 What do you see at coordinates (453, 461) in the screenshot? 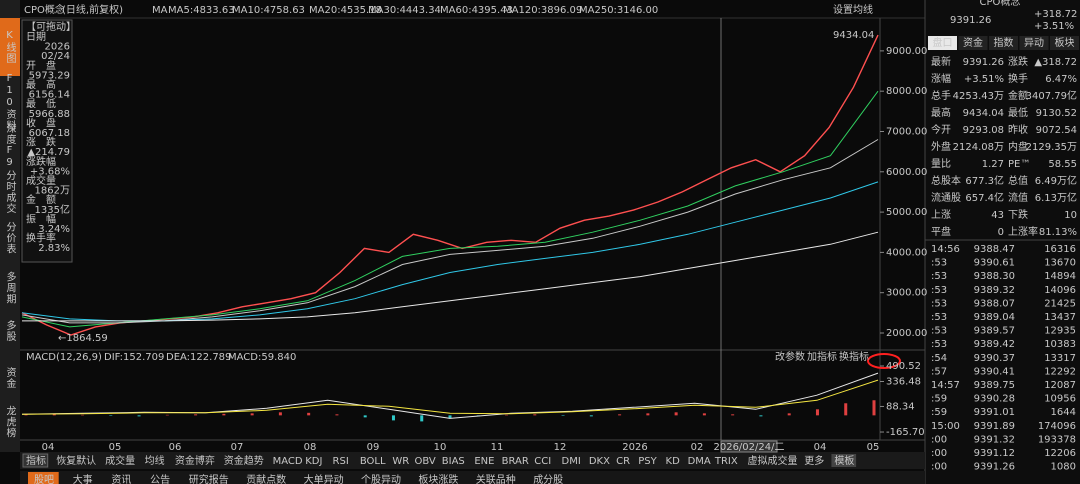
I see `toolbar-item: BIAS` at bounding box center [453, 461].